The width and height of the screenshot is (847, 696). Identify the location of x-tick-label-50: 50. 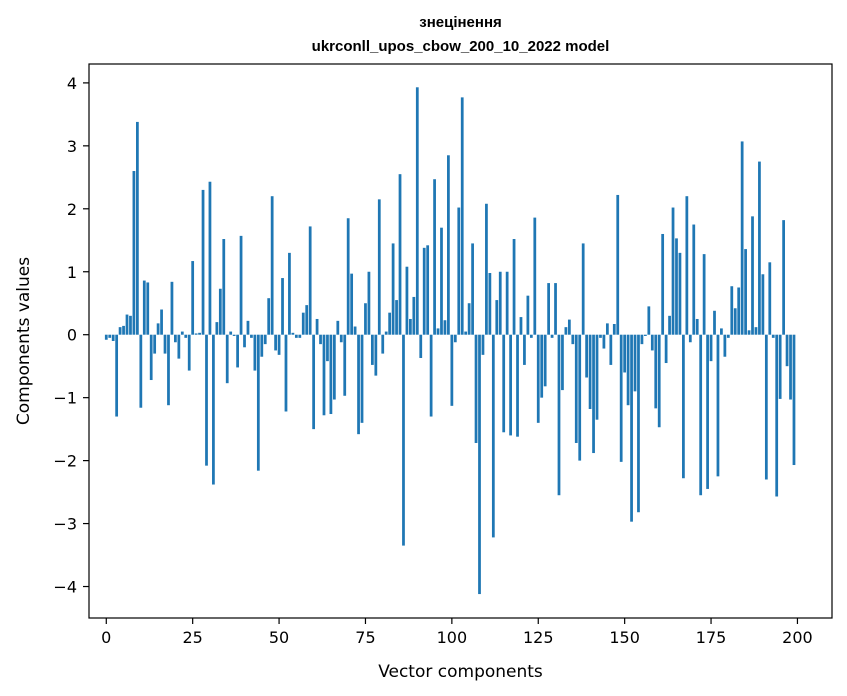
(279, 637).